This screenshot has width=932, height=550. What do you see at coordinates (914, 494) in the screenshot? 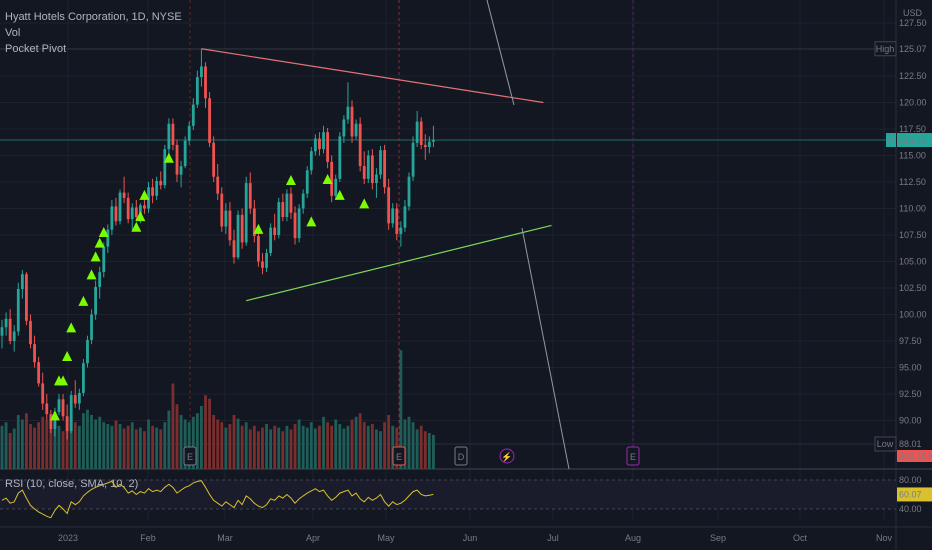
I see `rsi-current-badge` at bounding box center [914, 494].